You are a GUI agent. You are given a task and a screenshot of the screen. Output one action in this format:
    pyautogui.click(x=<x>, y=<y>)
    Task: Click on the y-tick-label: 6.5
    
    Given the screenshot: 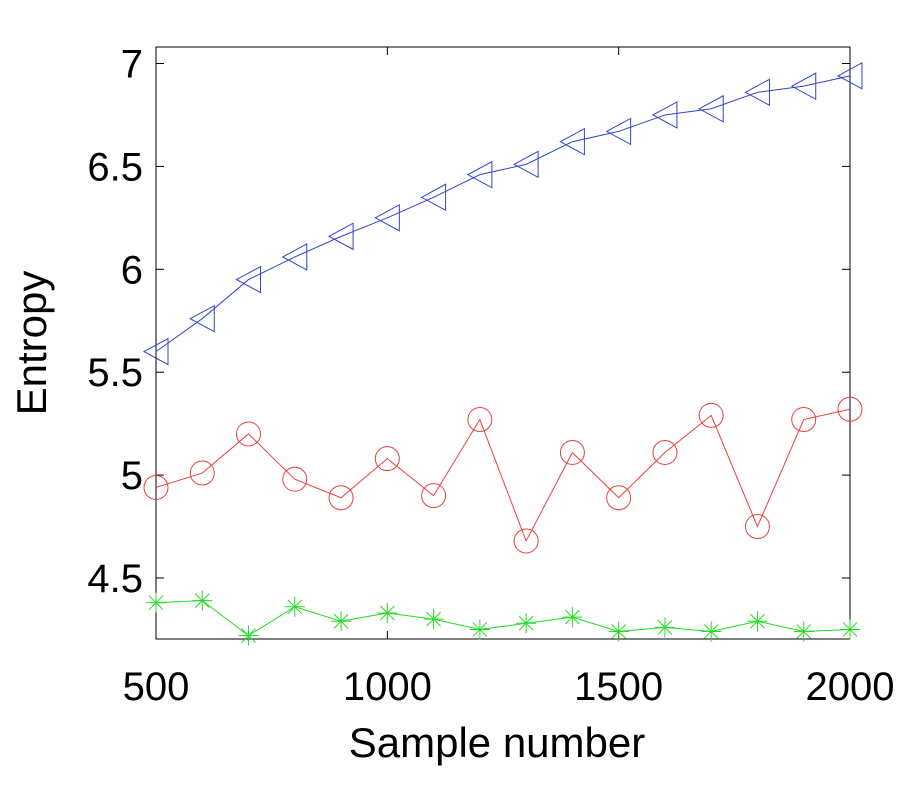 What is the action you would take?
    pyautogui.click(x=115, y=167)
    